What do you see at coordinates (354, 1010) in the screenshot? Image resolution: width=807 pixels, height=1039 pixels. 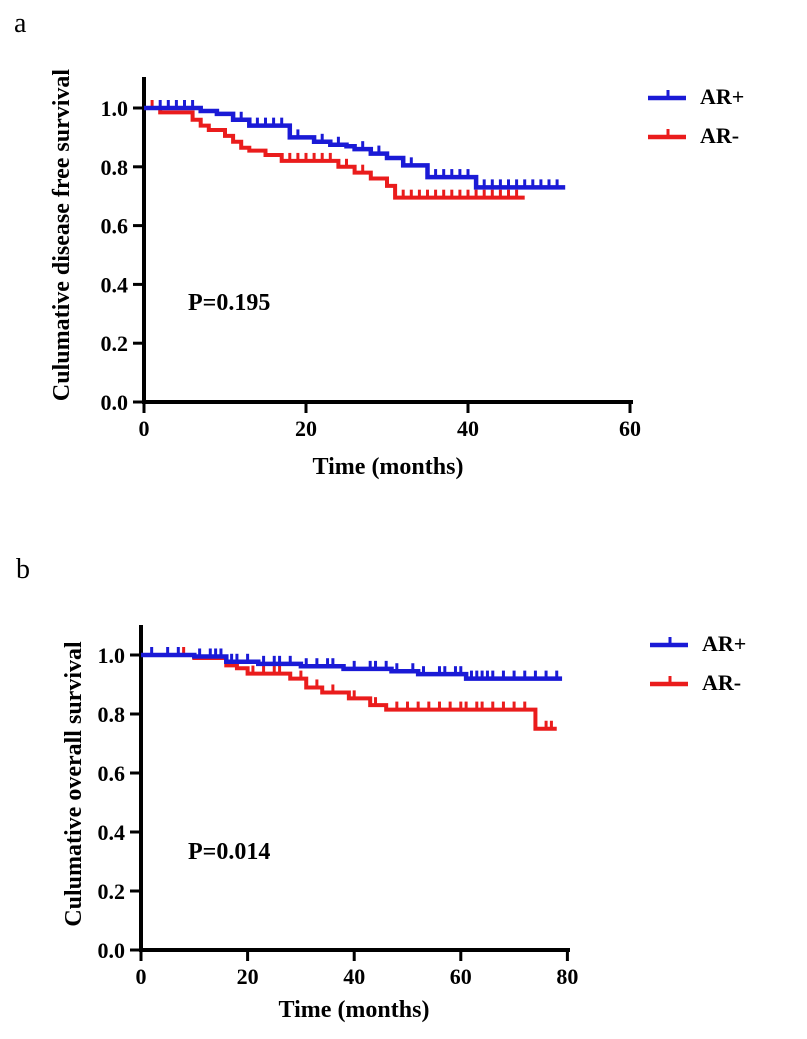 I see `panel-b-x-axis-title: Time (months)` at bounding box center [354, 1010].